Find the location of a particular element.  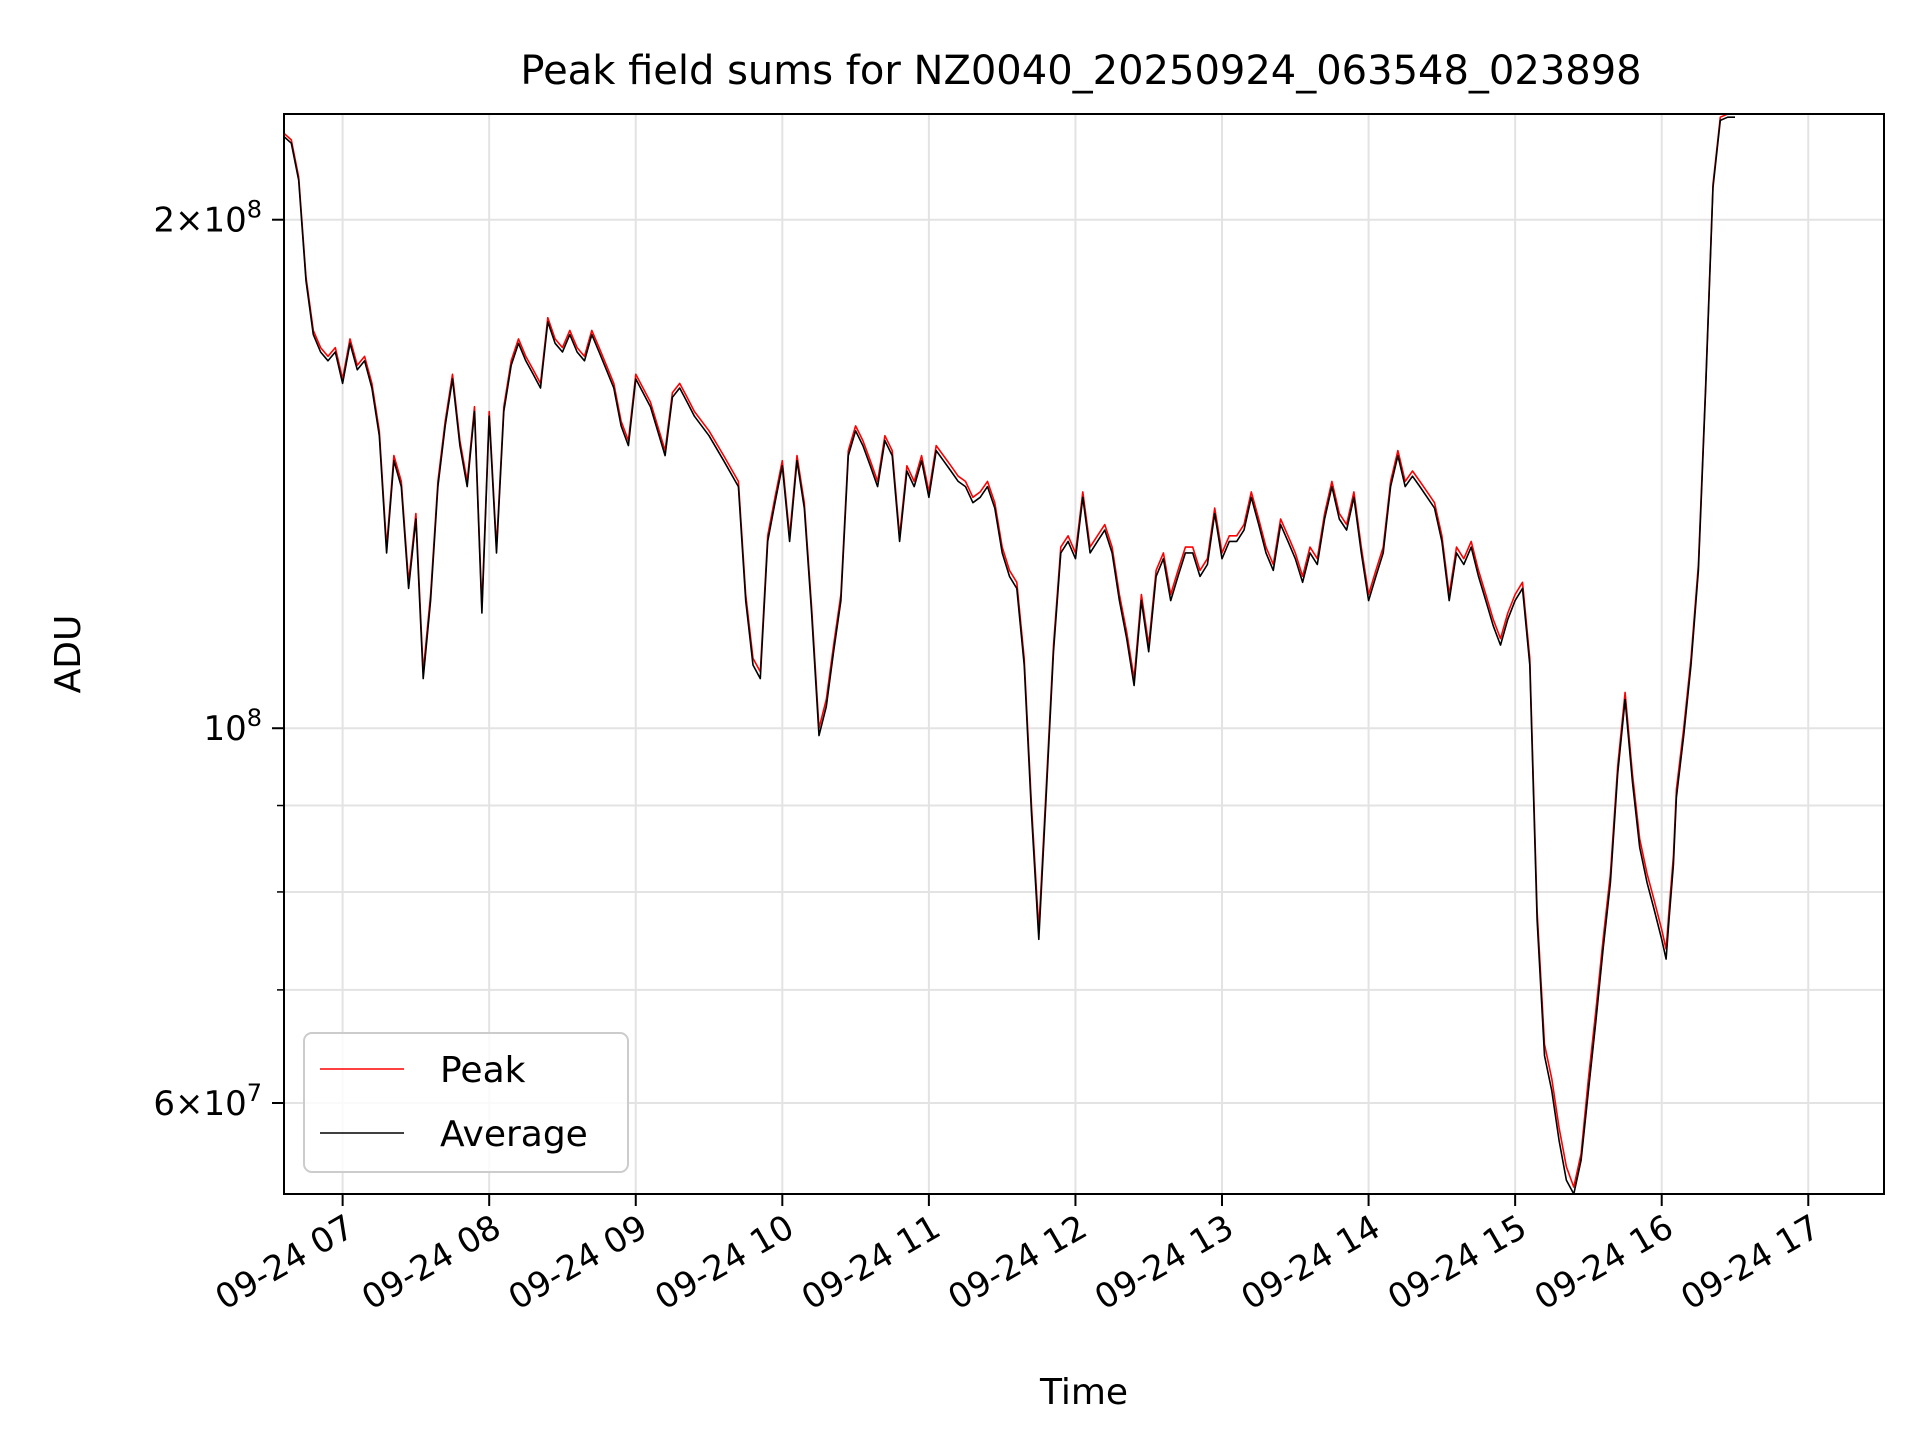

legend-box is located at coordinates (466, 1102).